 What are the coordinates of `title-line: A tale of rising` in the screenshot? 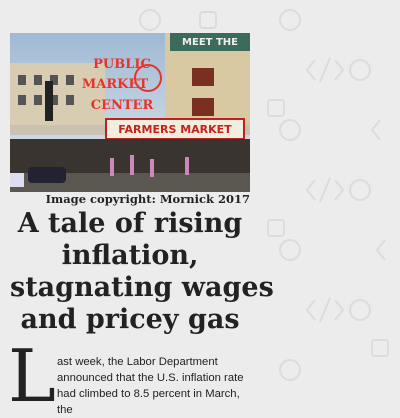 It's located at (130, 223).